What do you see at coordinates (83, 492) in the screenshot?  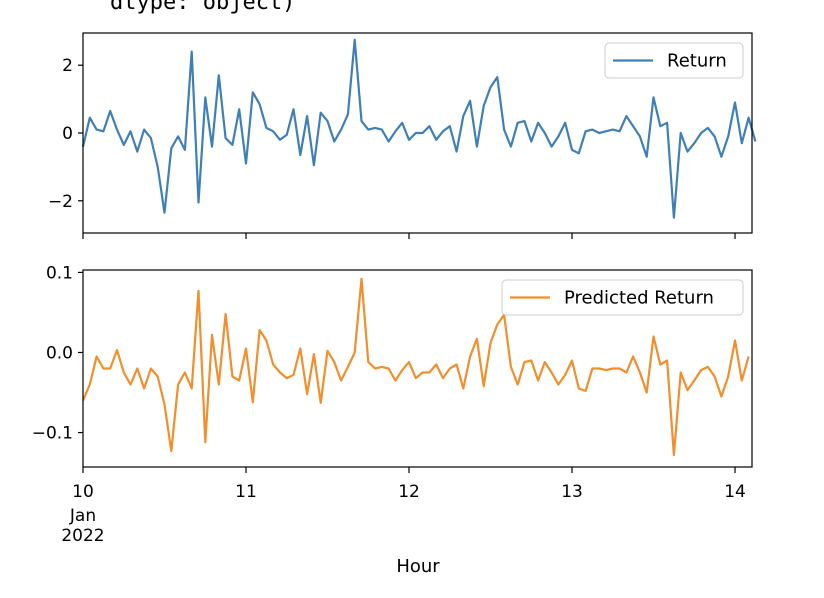 I see `x-tick-label: 10` at bounding box center [83, 492].